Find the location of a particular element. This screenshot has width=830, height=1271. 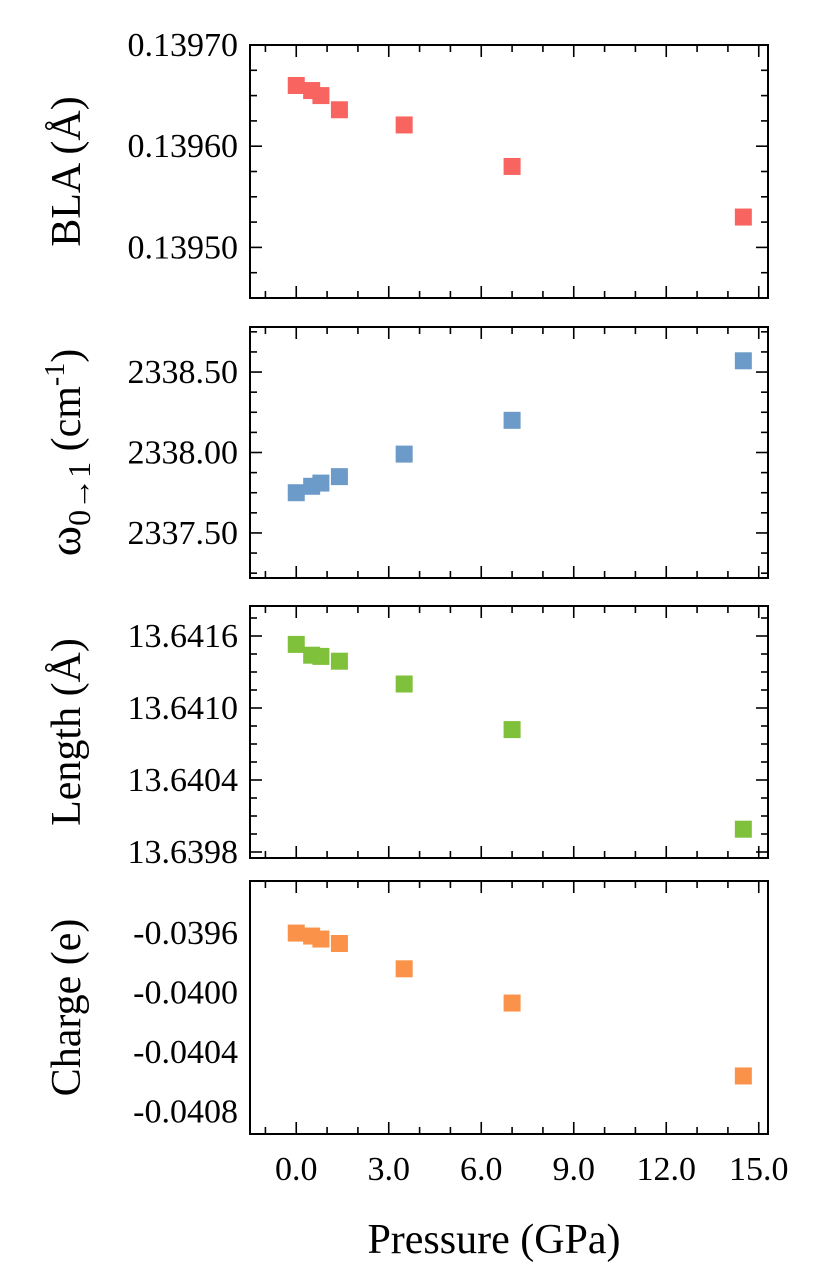

x-tick-label: 0.0 is located at coordinates (296, 1169).